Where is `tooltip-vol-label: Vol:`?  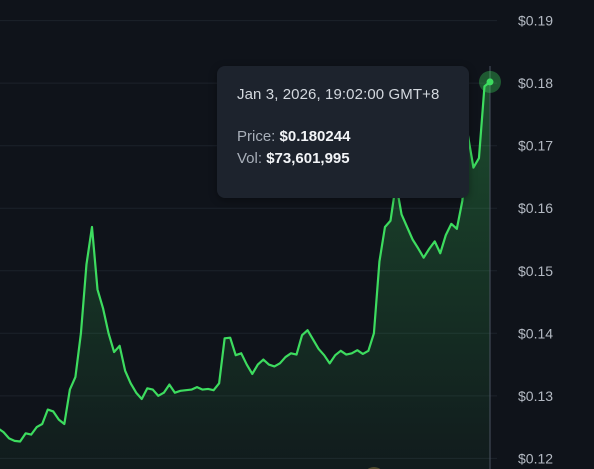 tooltip-vol-label: Vol: is located at coordinates (250, 158).